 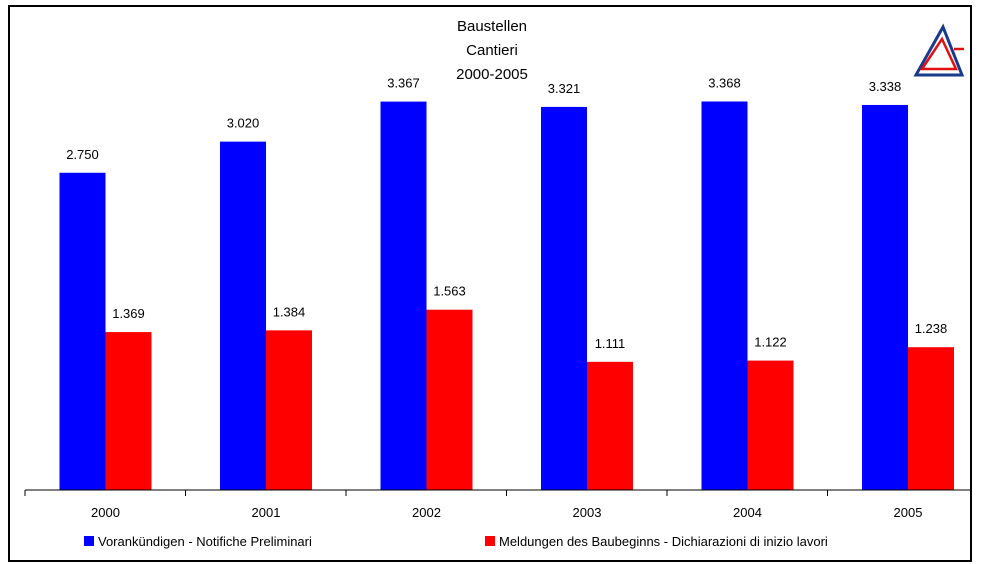 What do you see at coordinates (492, 74) in the screenshot?
I see `chart-title-line-3: 2000-2005` at bounding box center [492, 74].